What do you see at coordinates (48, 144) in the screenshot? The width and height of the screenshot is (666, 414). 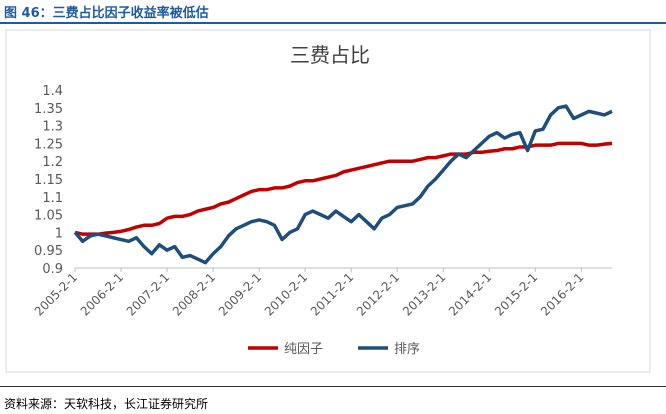 I see `y-tick-label: 1.25` at bounding box center [48, 144].